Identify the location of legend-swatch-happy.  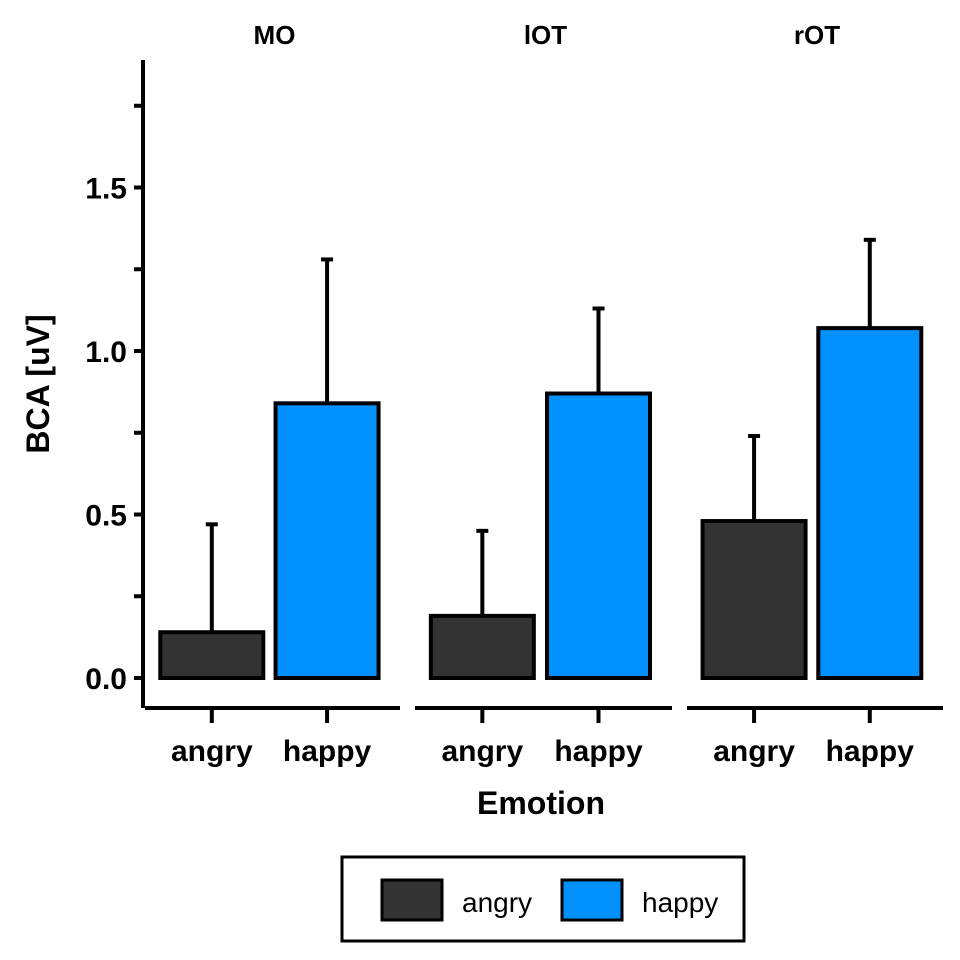
(592, 900).